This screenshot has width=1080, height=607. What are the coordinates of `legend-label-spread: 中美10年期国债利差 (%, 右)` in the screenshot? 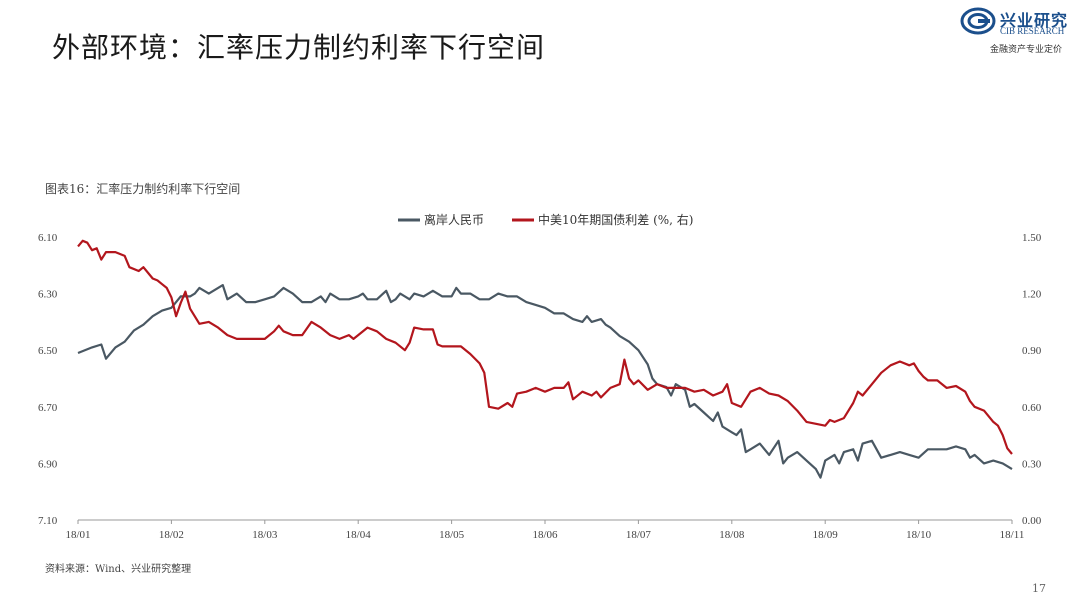 It's located at (615, 219).